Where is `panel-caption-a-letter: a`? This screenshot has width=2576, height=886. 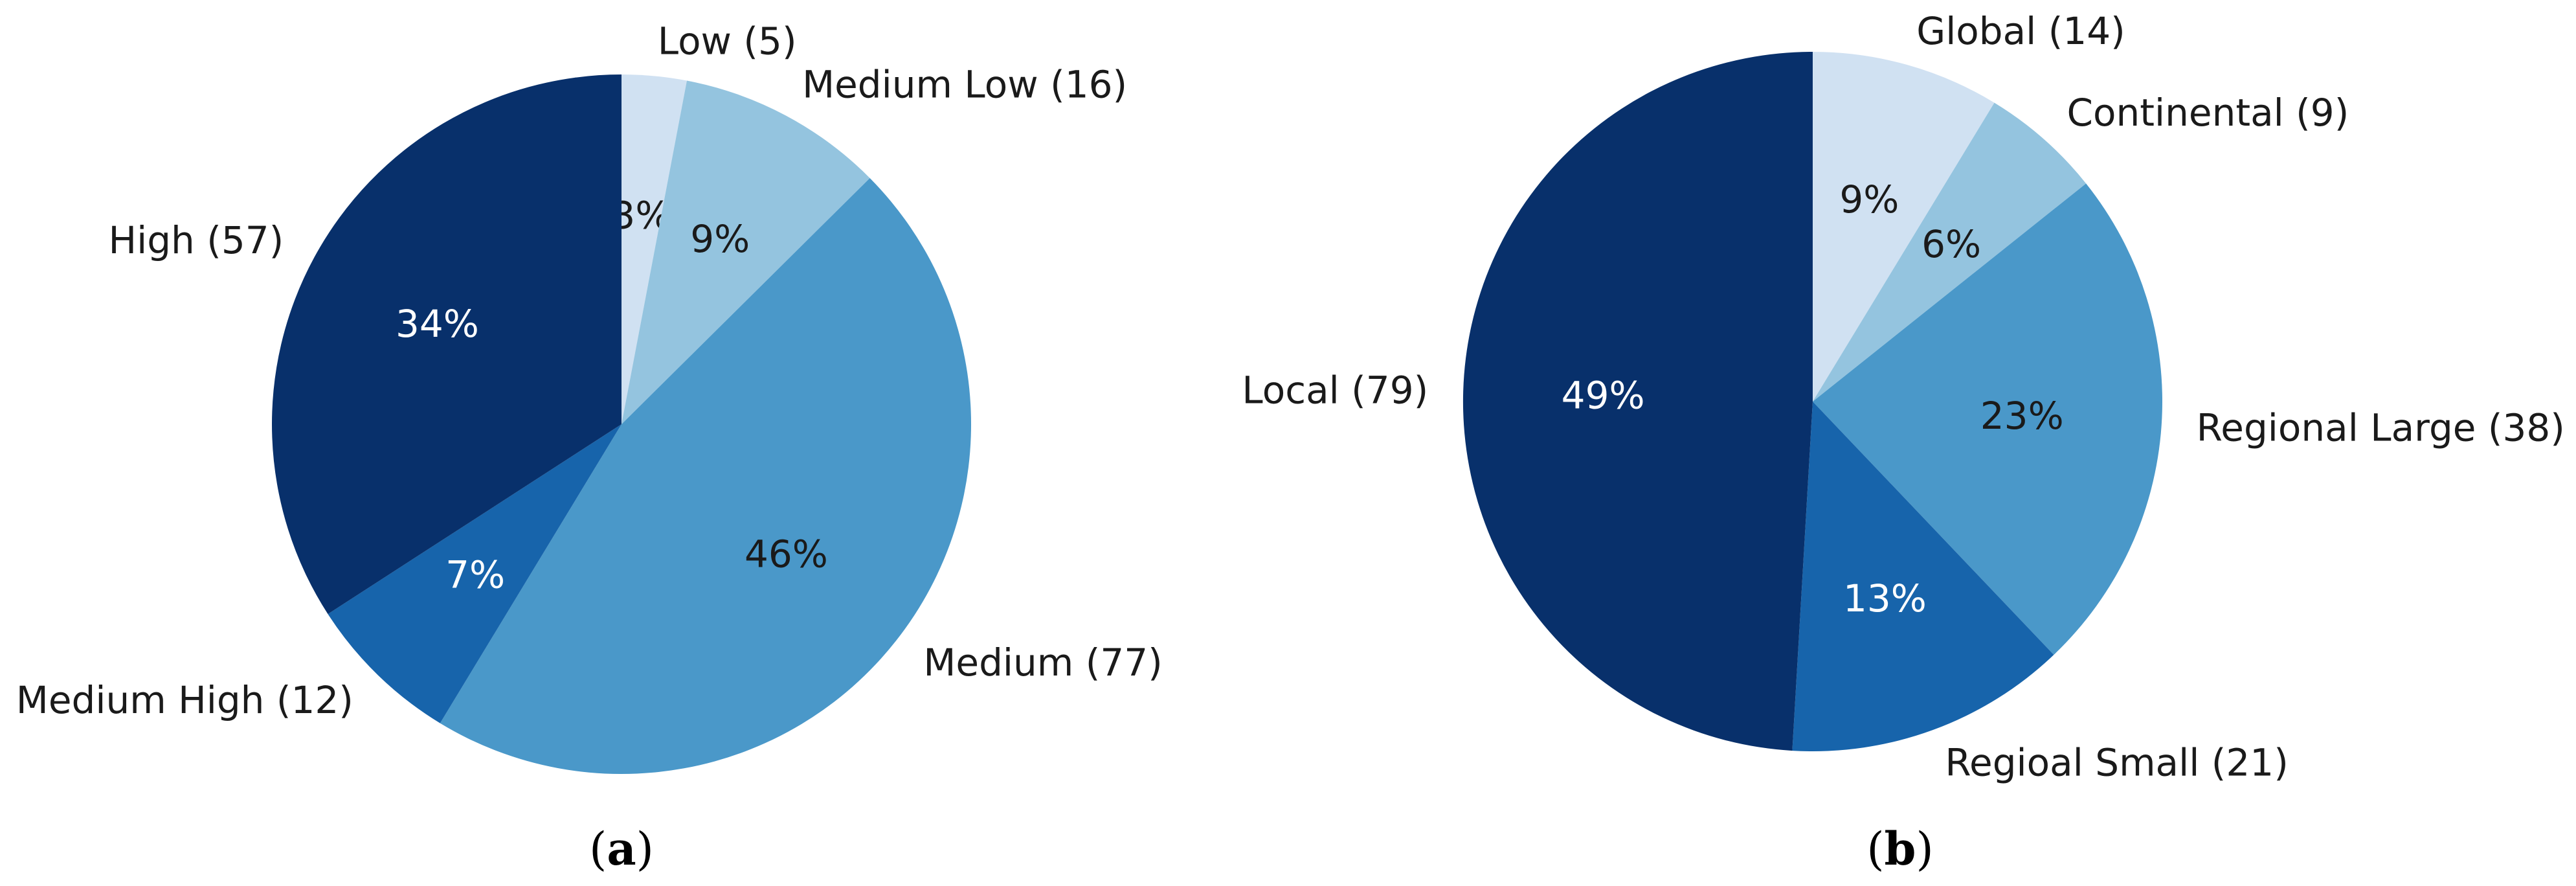
panel-caption-a-letter: a is located at coordinates (621, 849).